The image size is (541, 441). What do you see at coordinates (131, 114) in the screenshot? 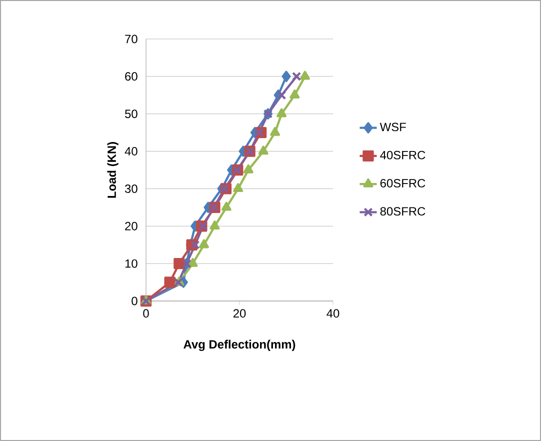
I see `y-tick-label: 50` at bounding box center [131, 114].